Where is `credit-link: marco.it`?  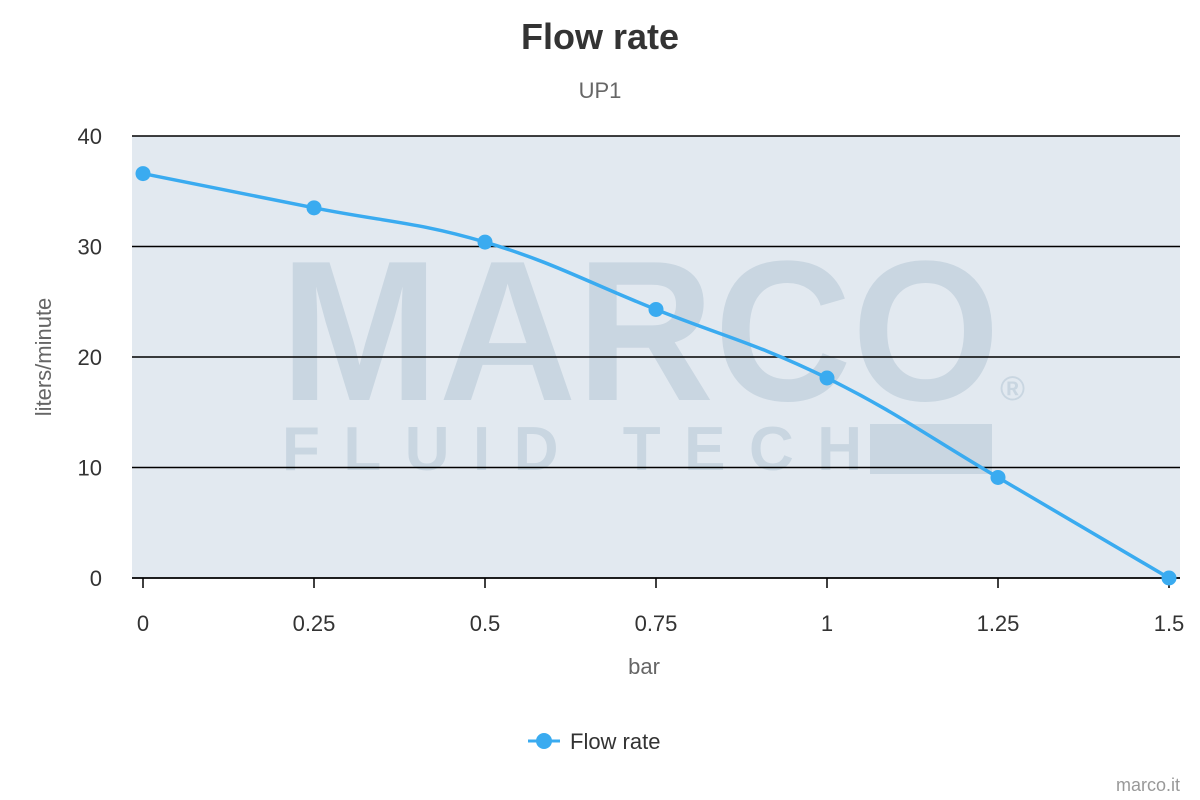
credit-link: marco.it is located at coordinates (1148, 785).